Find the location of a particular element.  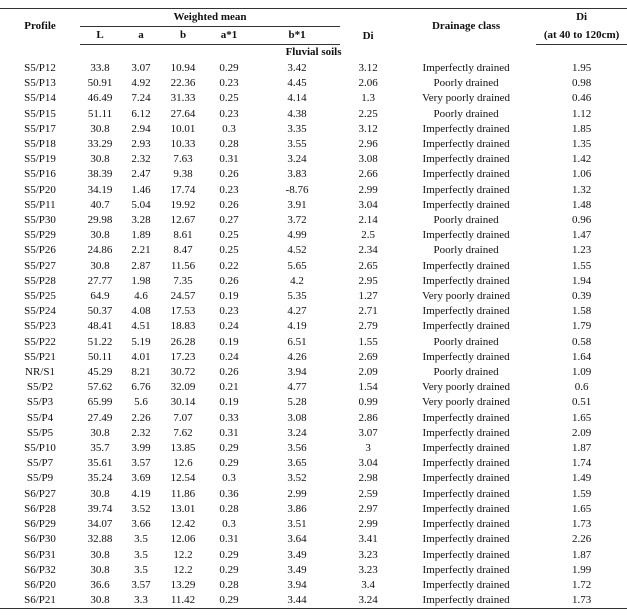

table-cell: 3.28 is located at coordinates (141, 220).